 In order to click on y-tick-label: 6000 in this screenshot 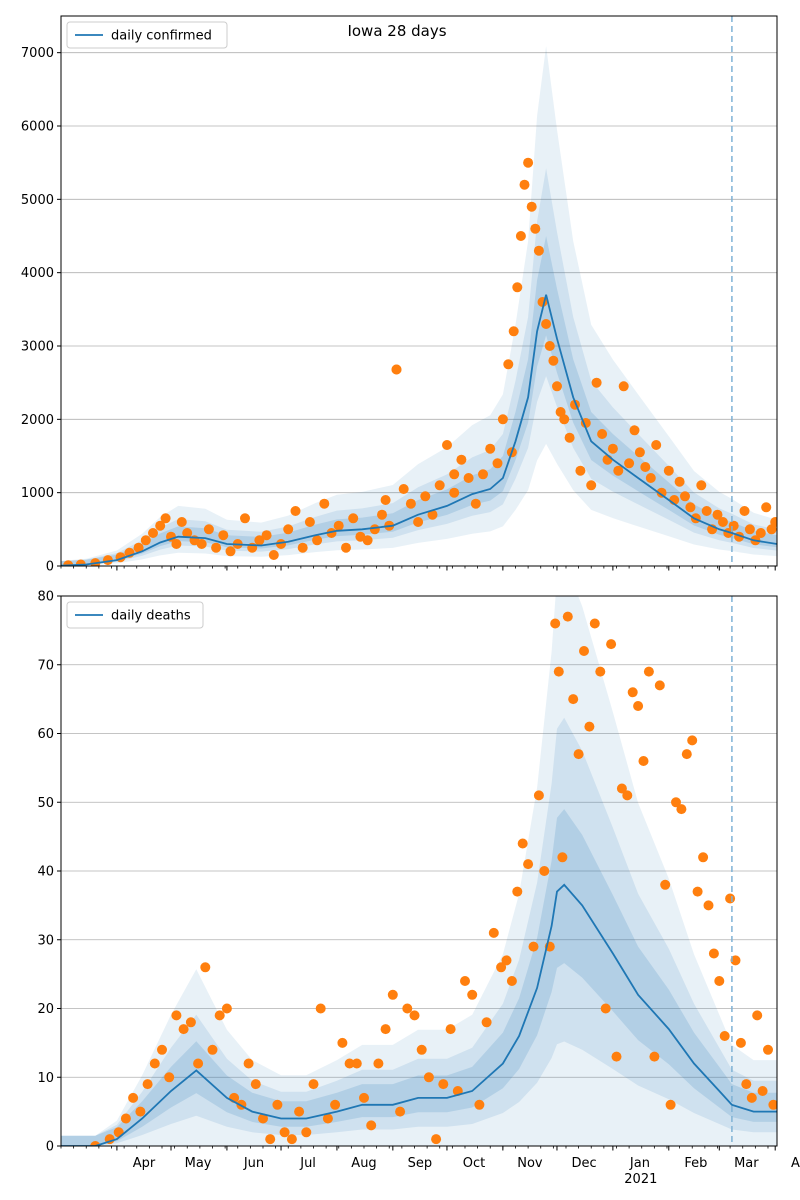, I will do `click(37, 127)`.